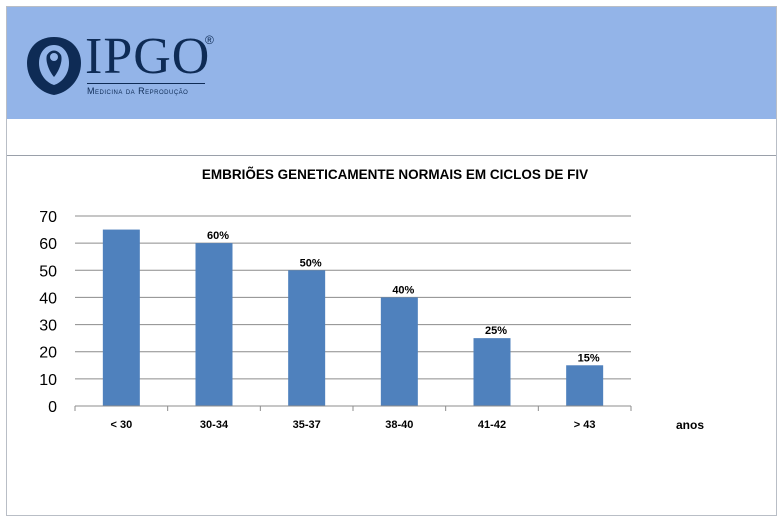  What do you see at coordinates (48, 244) in the screenshot?
I see `y-tick-label: 60` at bounding box center [48, 244].